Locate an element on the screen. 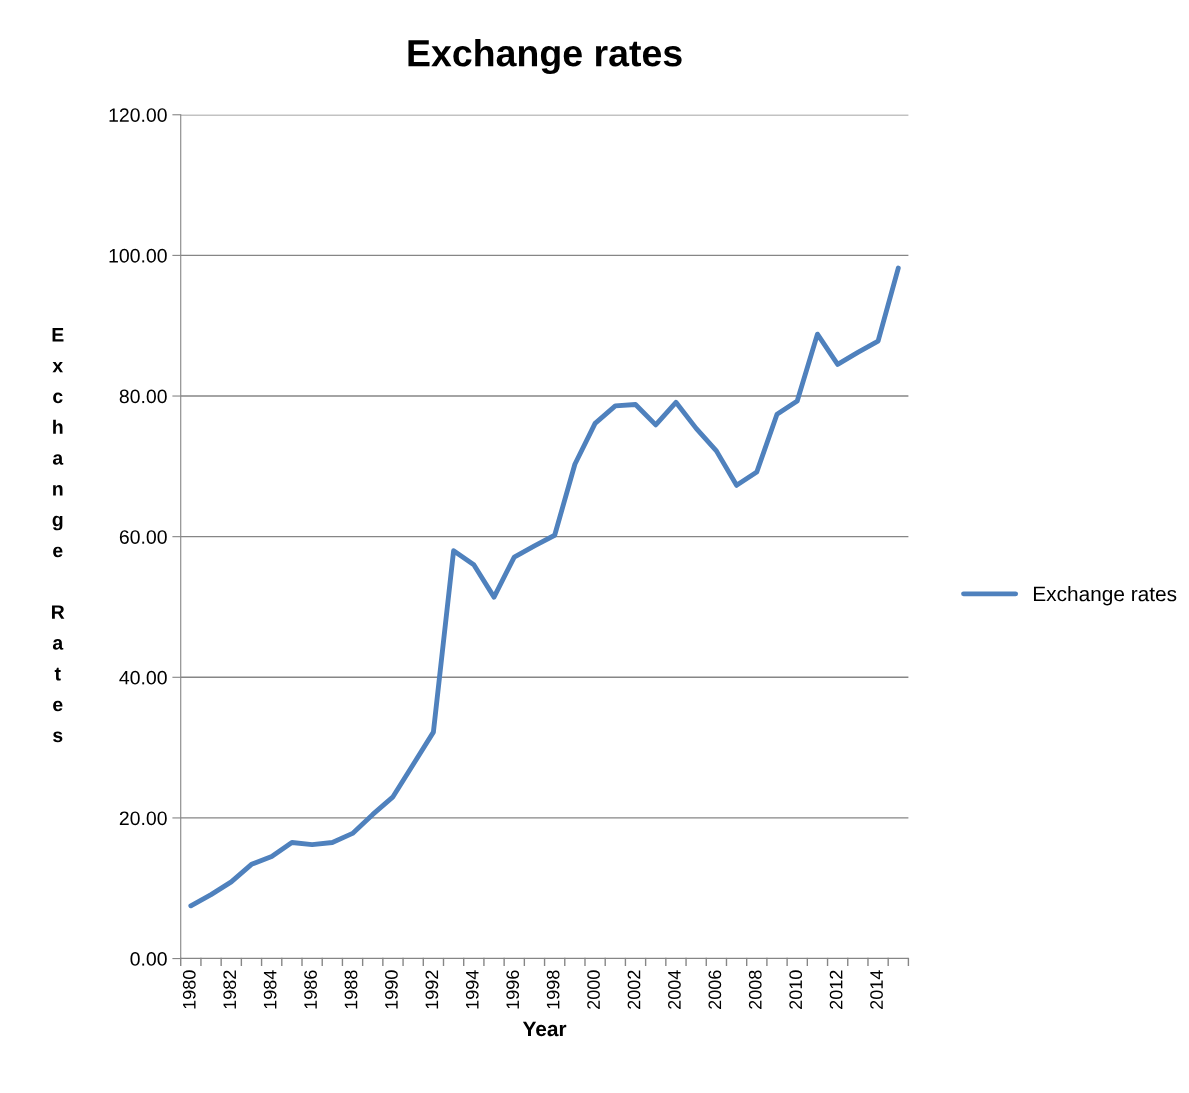 The height and width of the screenshot is (1093, 1189). text: Exchange Rates is located at coordinates (58, 535).